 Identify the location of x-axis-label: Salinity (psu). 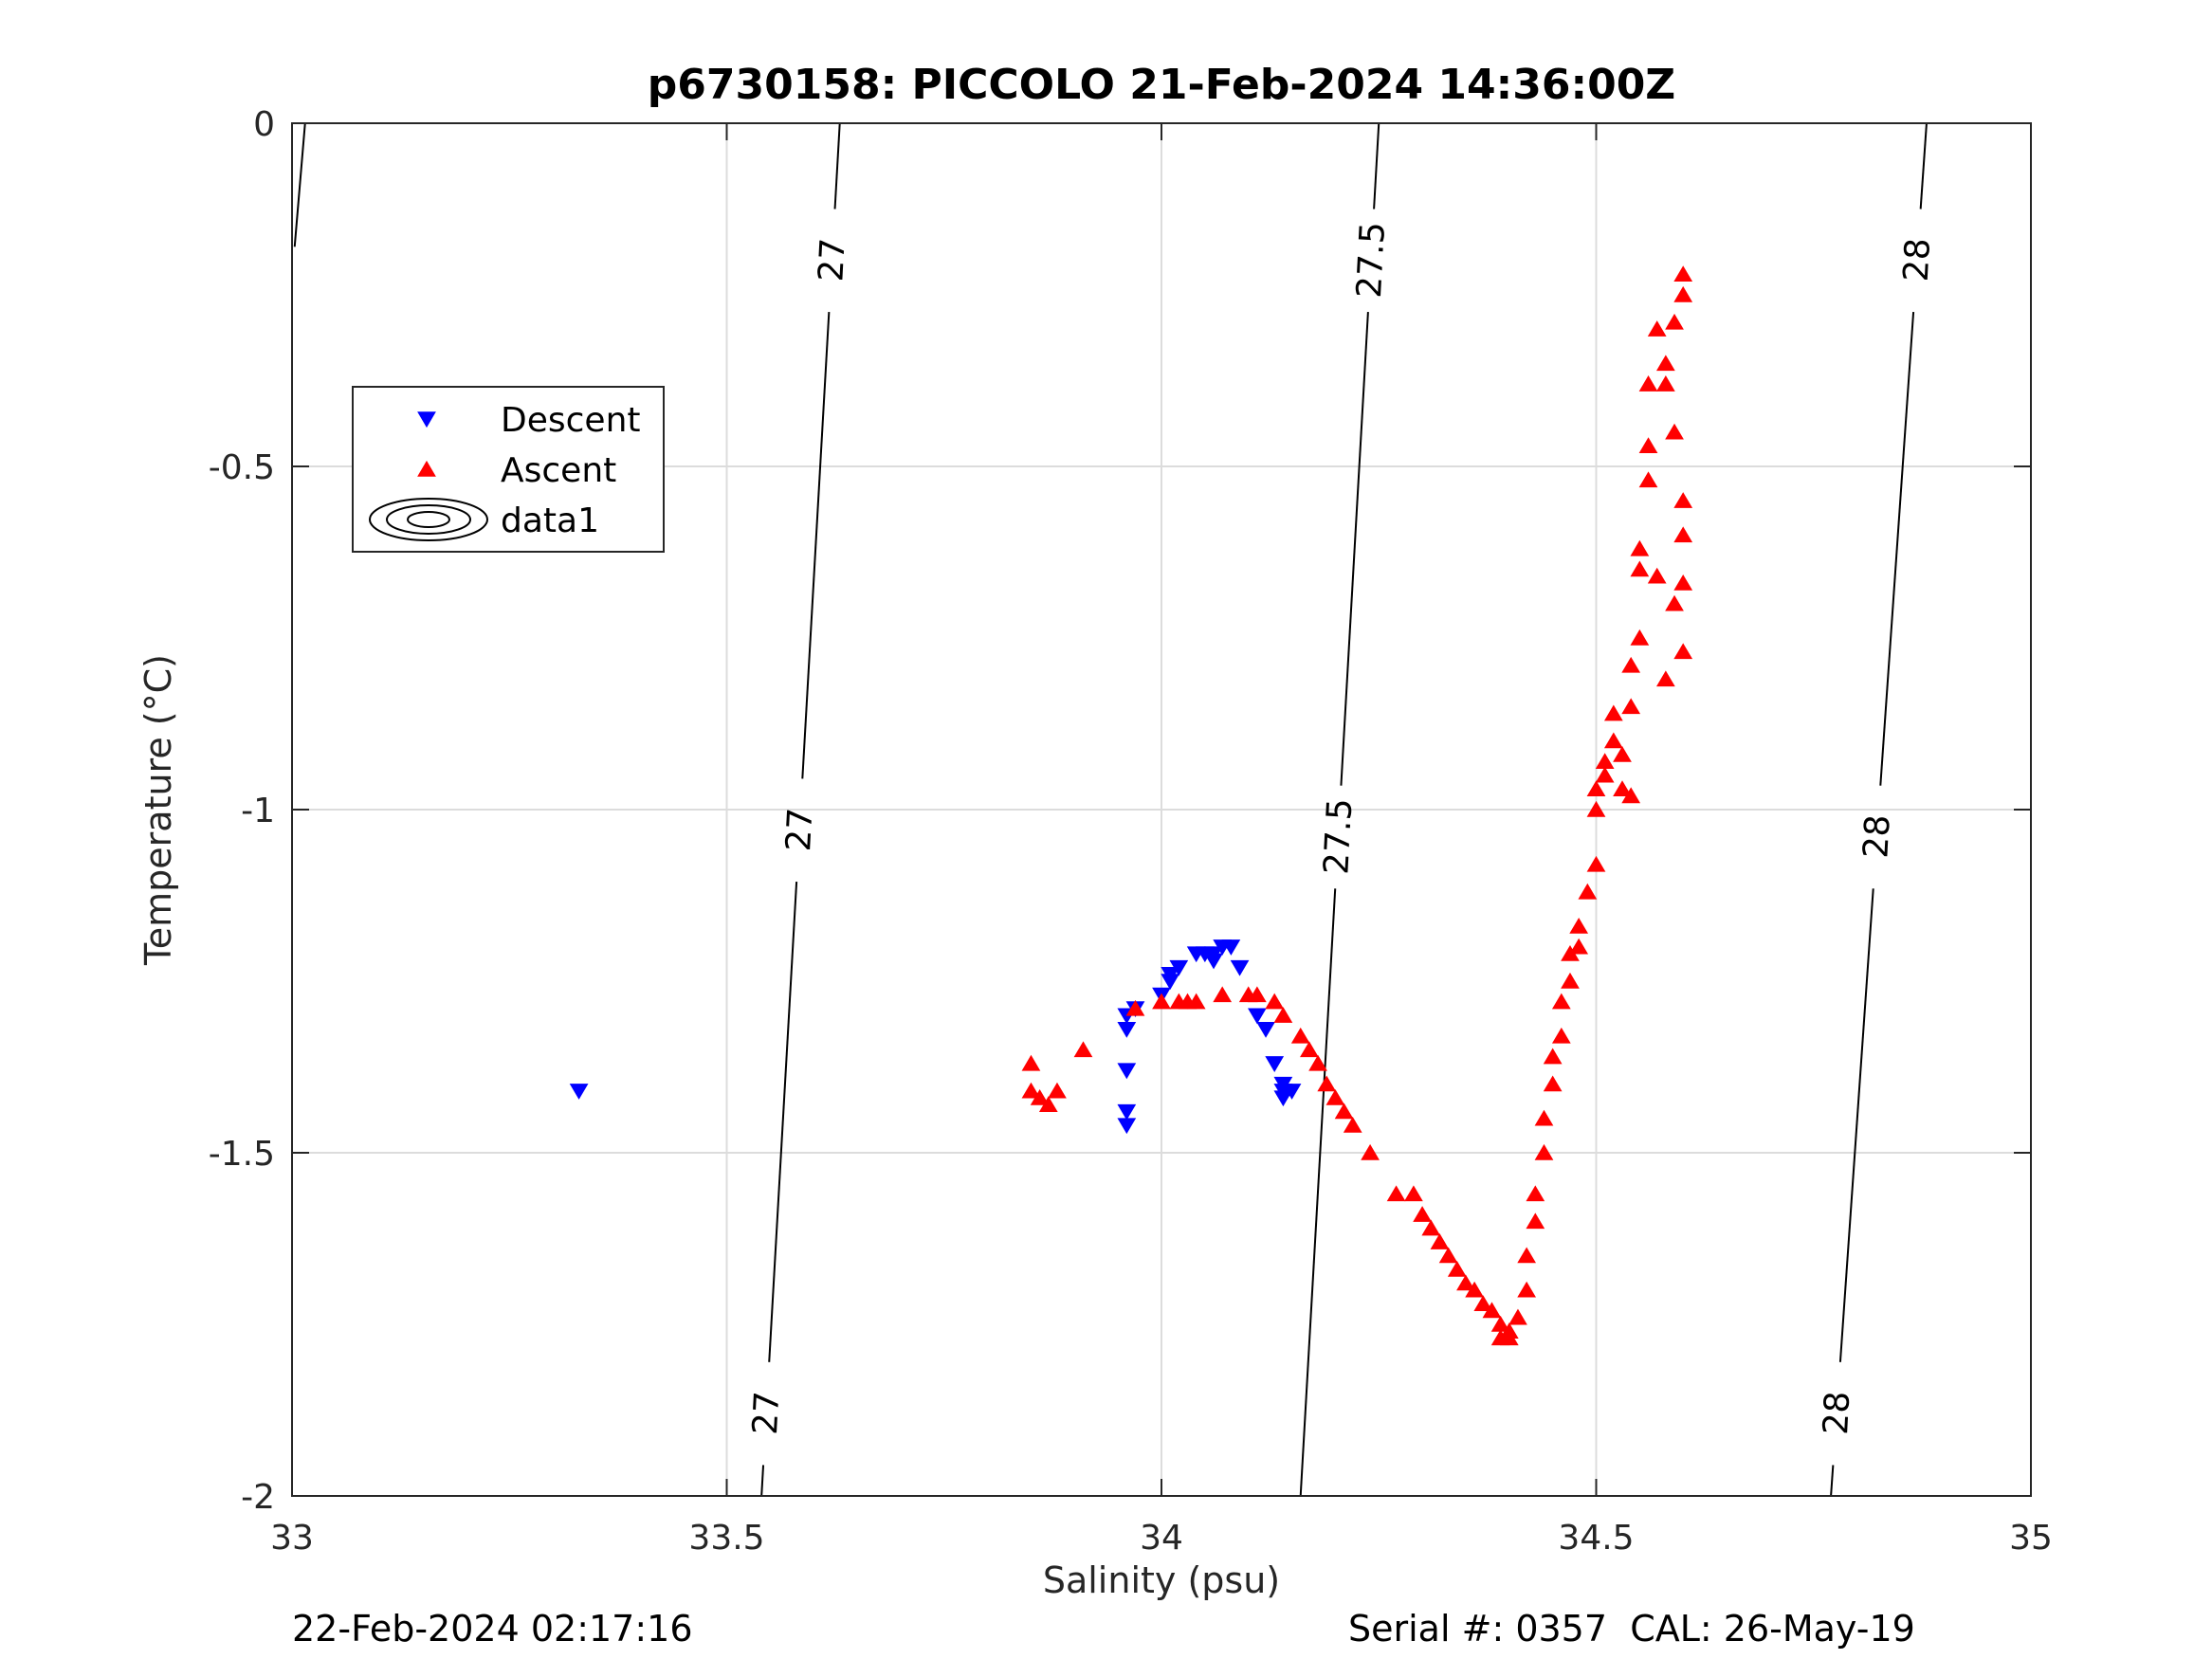
(1161, 1580).